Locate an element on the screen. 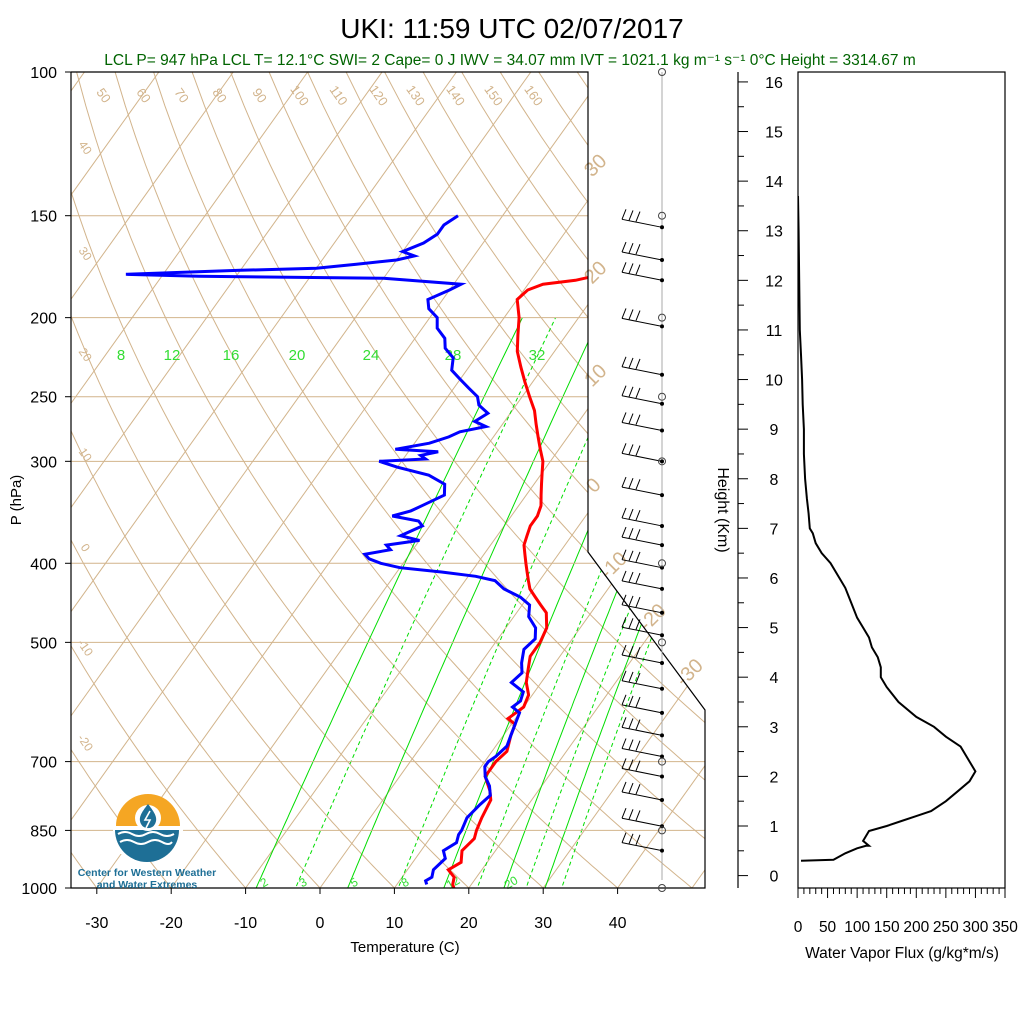 Image resolution: width=1024 pixels, height=1024 pixels. y-tick-label: 250 is located at coordinates (43, 398).